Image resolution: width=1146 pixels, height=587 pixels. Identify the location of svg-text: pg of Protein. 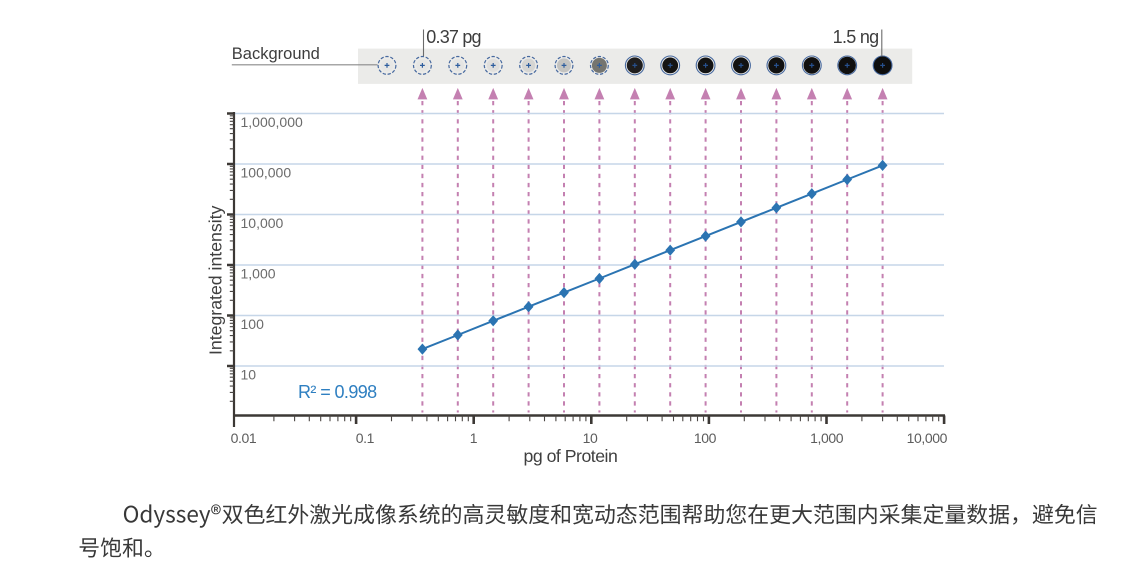
(571, 456).